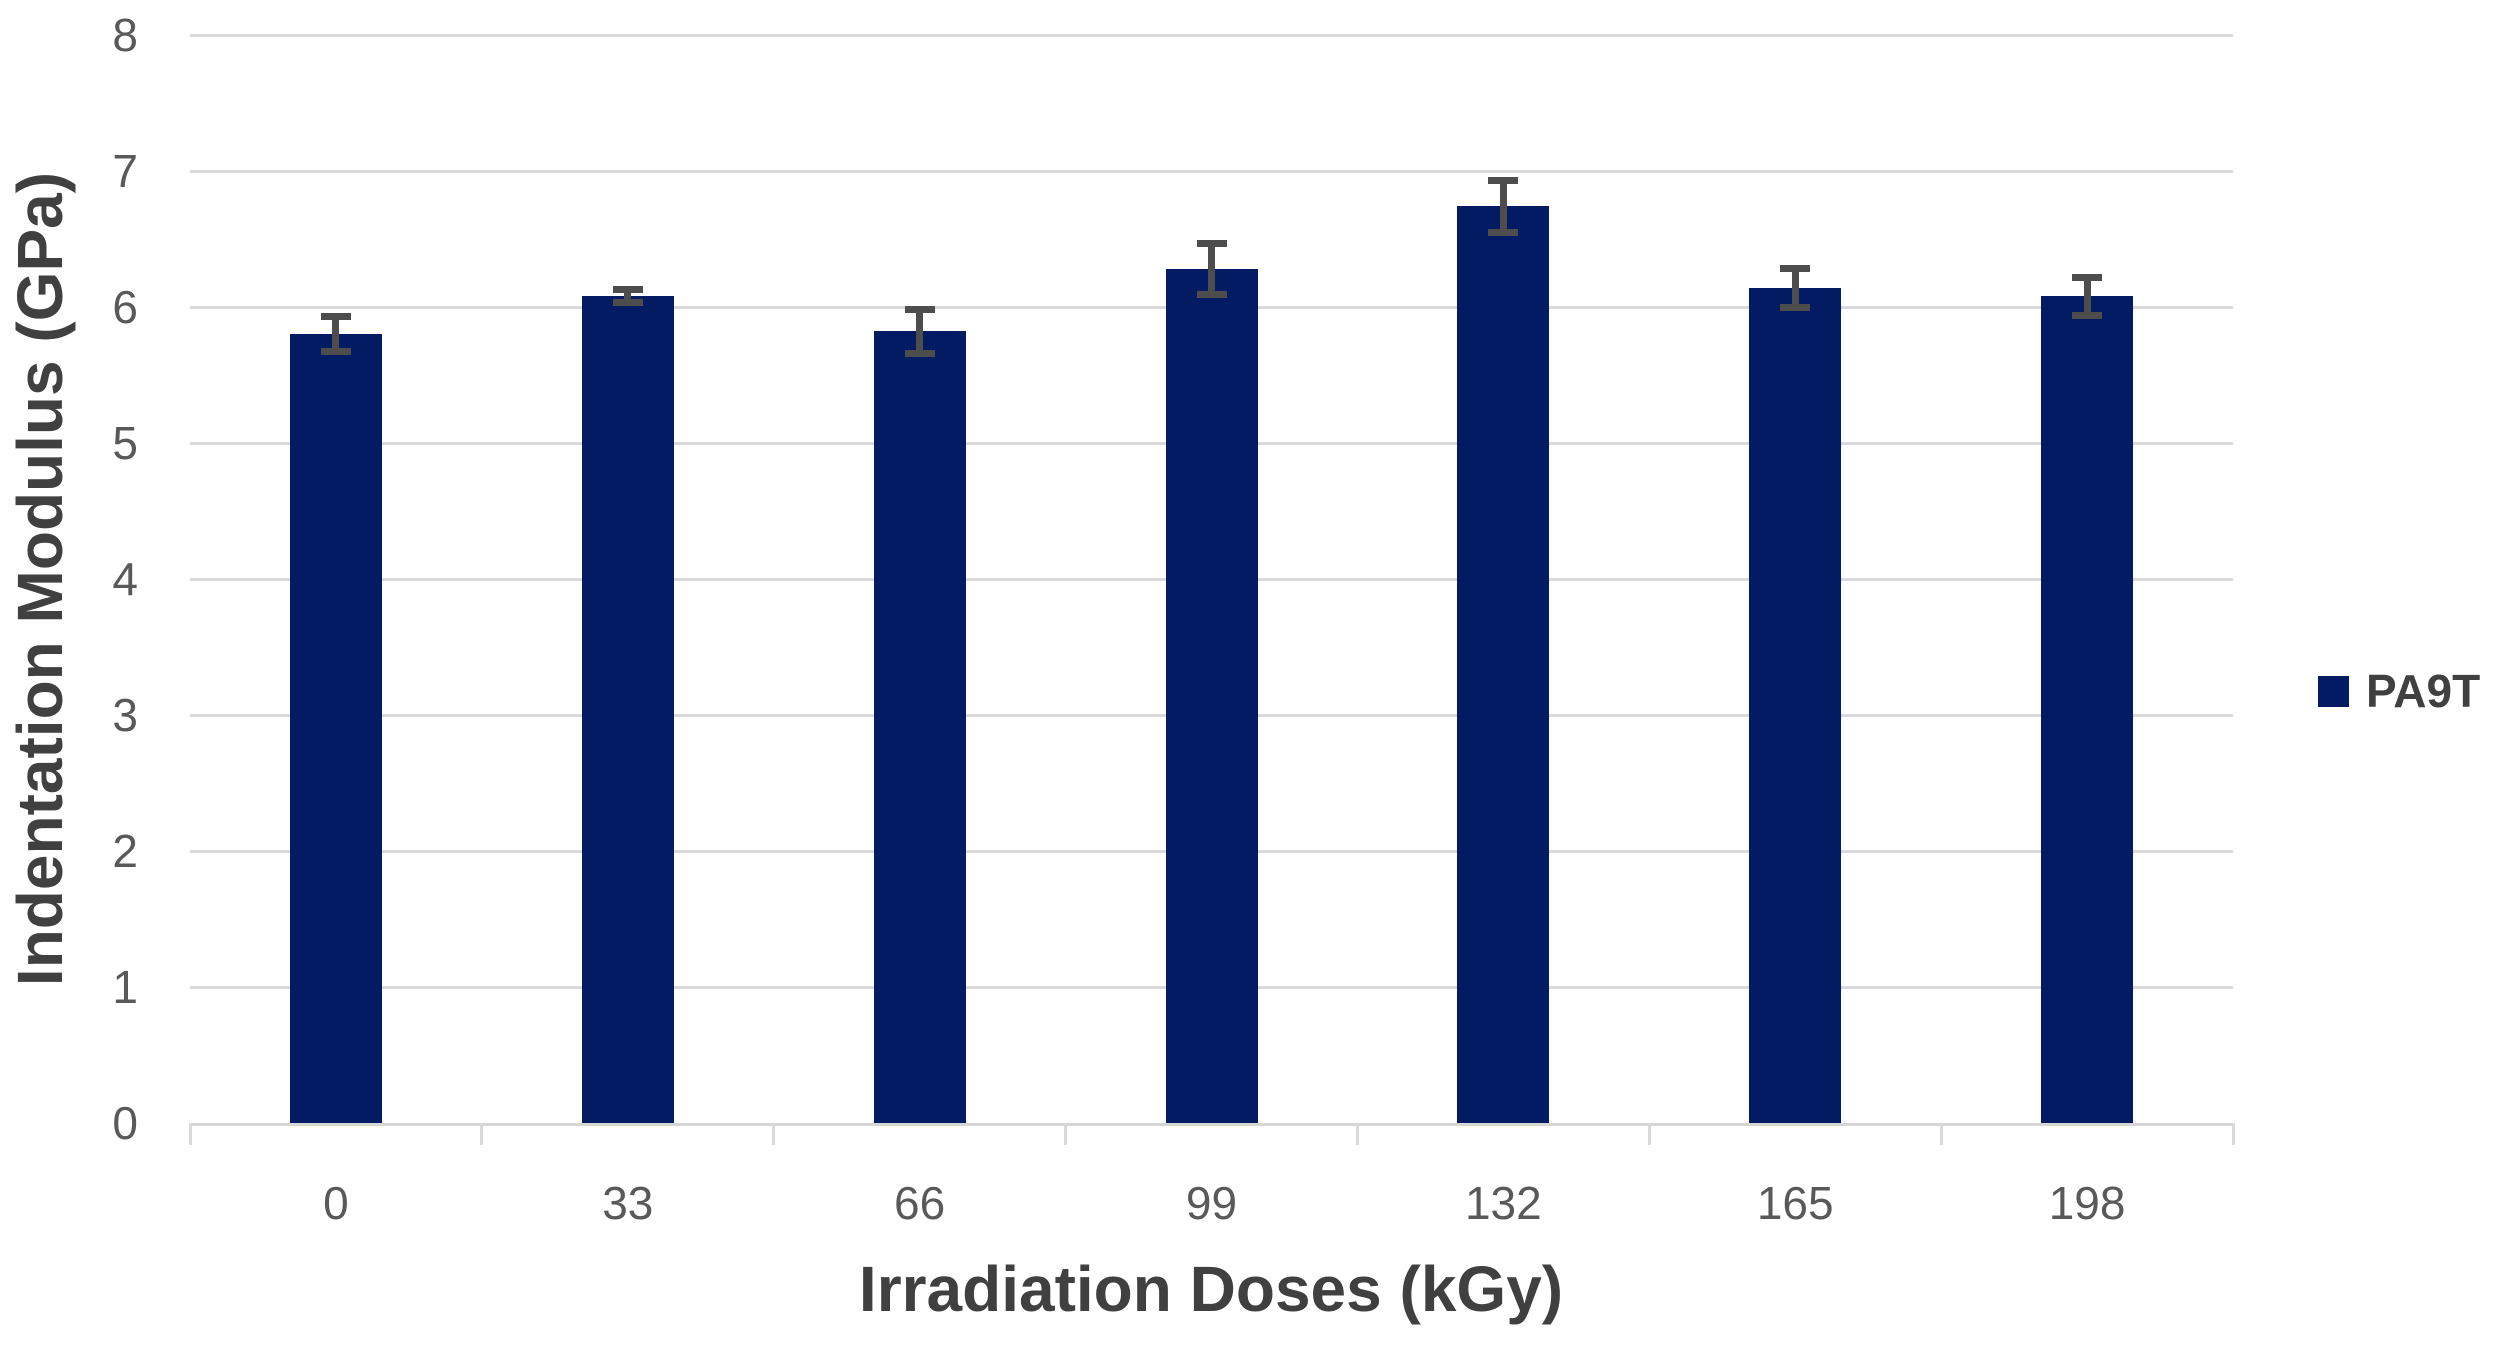 The width and height of the screenshot is (2512, 1356). What do you see at coordinates (1211, 1289) in the screenshot?
I see `x-axis-title: Irradiation Doses (kGy)` at bounding box center [1211, 1289].